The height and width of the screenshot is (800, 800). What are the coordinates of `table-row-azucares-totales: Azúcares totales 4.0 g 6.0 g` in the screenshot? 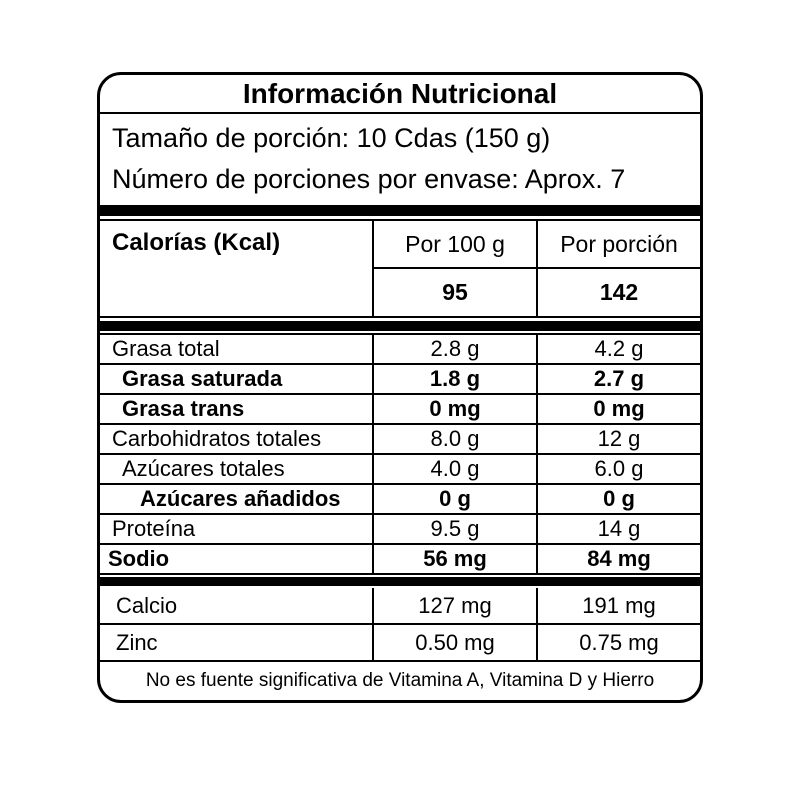 It's located at (400, 470).